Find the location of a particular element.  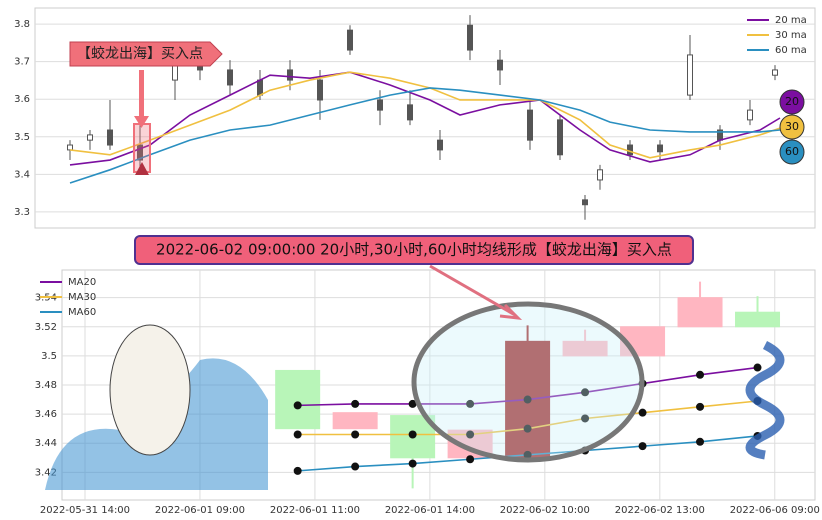

banner-arrow is located at coordinates (476, 292).